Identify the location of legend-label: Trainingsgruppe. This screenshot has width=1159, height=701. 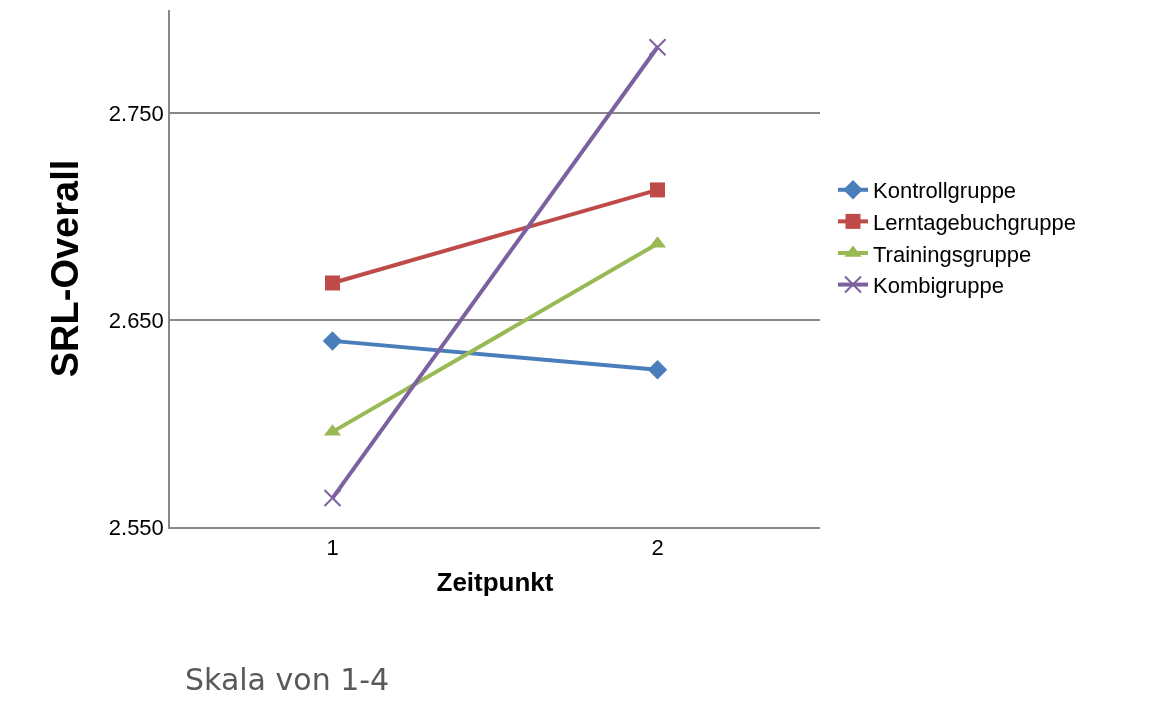
(952, 254).